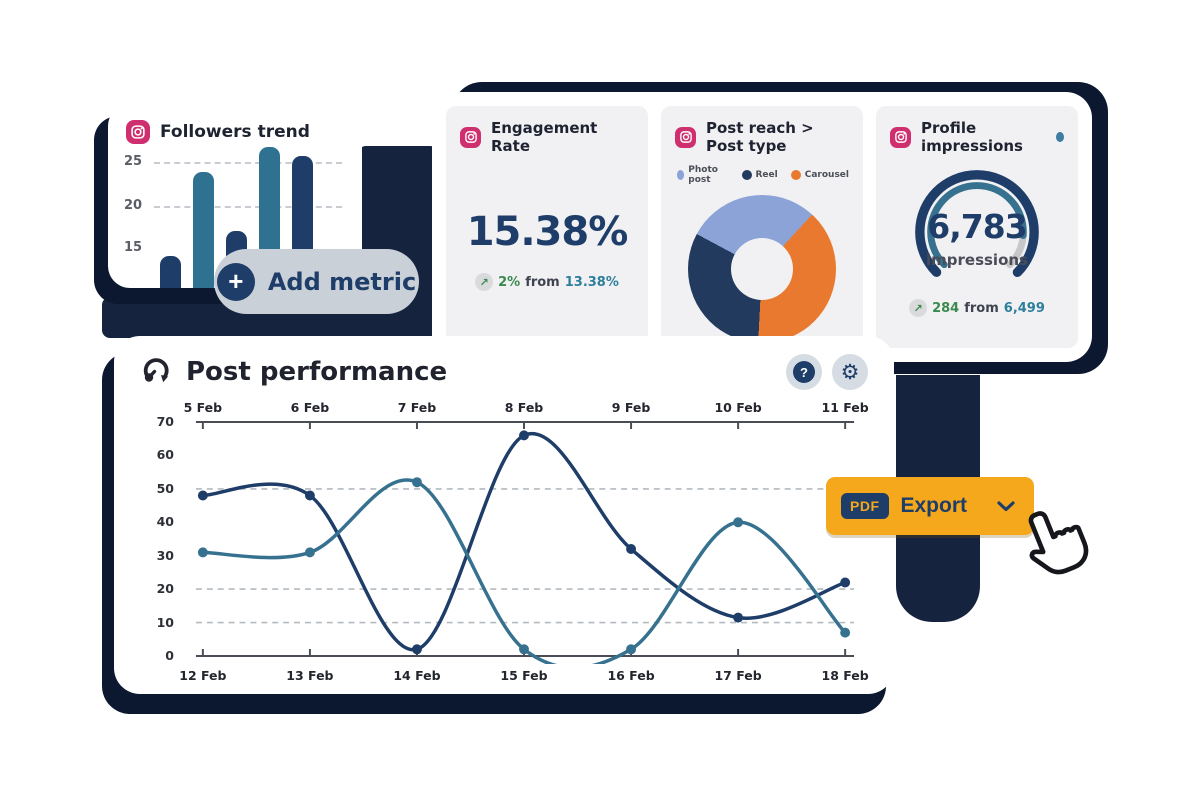 The width and height of the screenshot is (1200, 800). What do you see at coordinates (417, 407) in the screenshot?
I see `x-tick-label: 7 Feb` at bounding box center [417, 407].